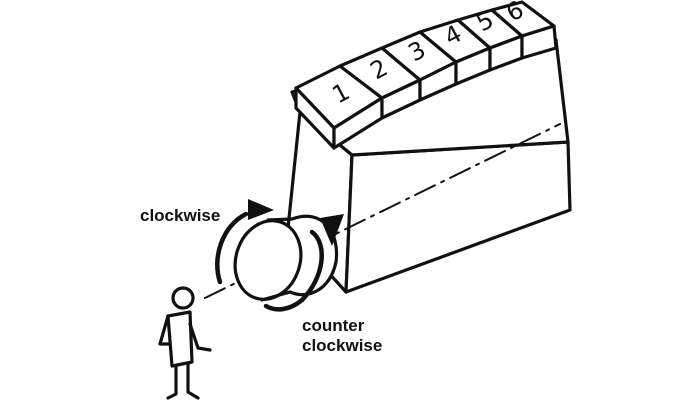  Describe the element at coordinates (185, 343) in the screenshot. I see `observer-figure-icon` at that location.